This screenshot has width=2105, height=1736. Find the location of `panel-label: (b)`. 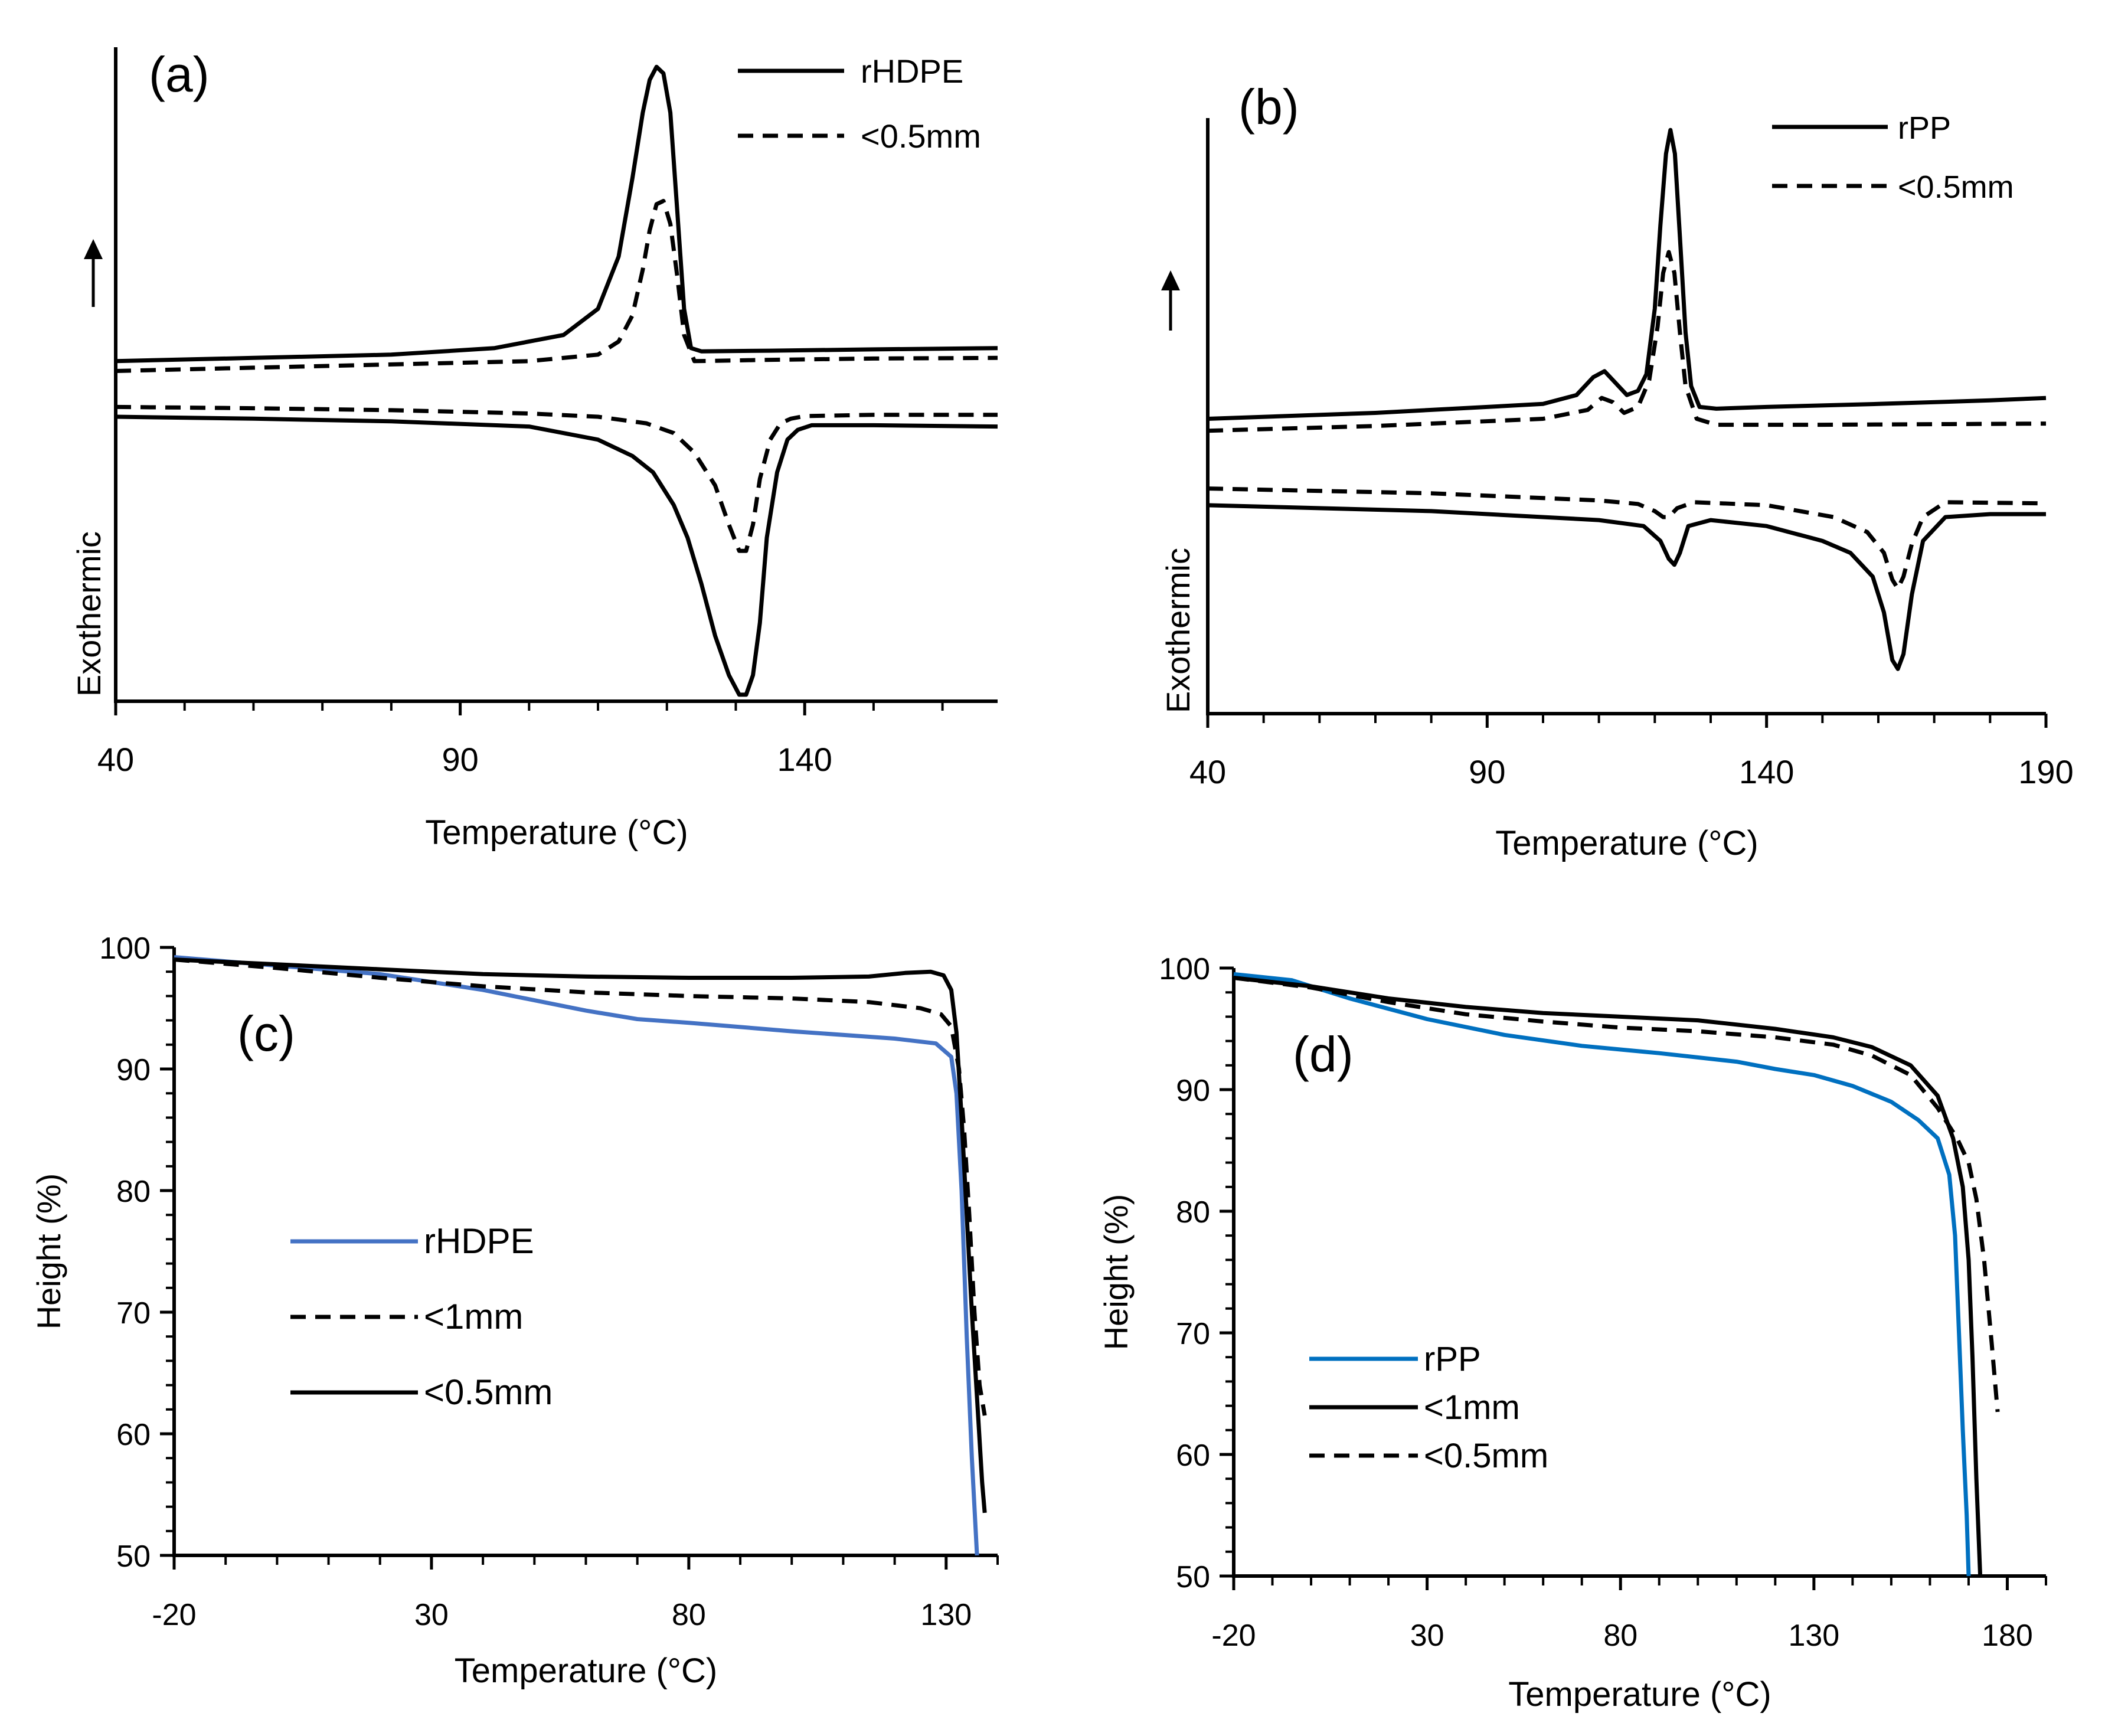

panel-label: (b) is located at coordinates (1269, 107).